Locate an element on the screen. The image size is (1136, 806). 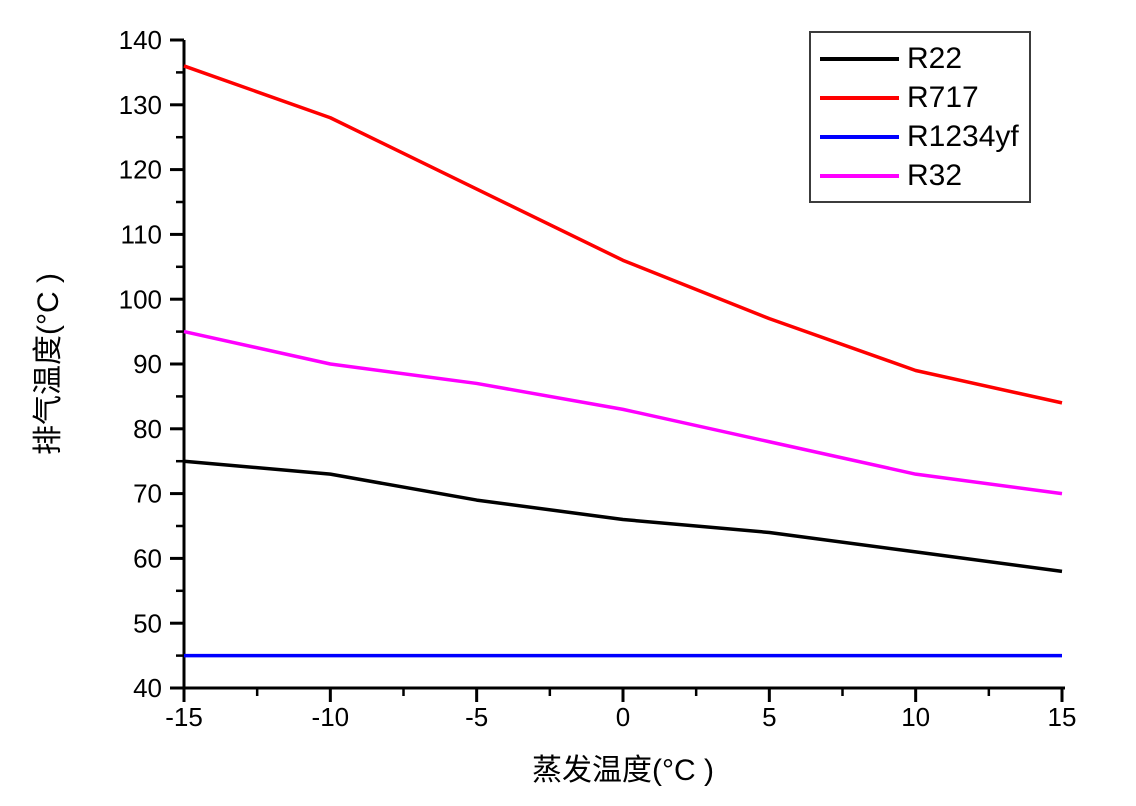
legend-line-sample-r22 is located at coordinates (859, 58).